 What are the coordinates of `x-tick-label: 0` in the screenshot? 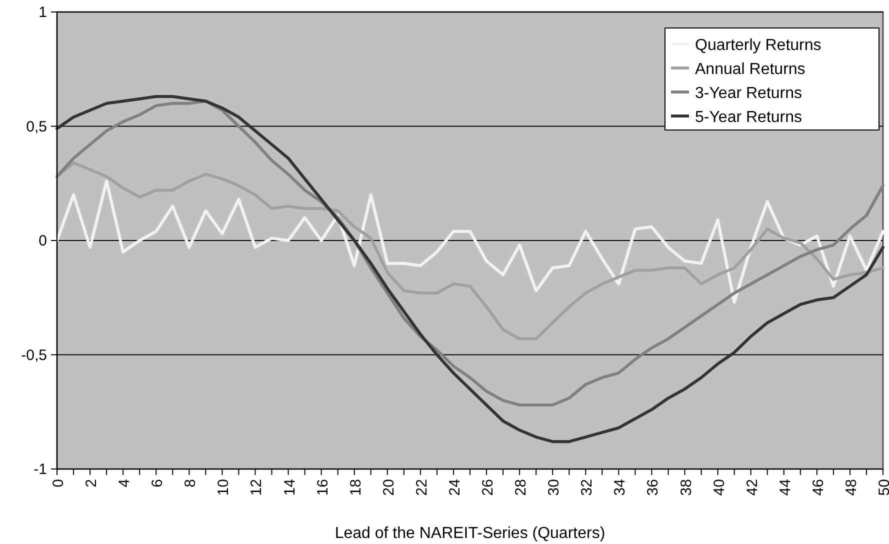 It's located at (58, 483).